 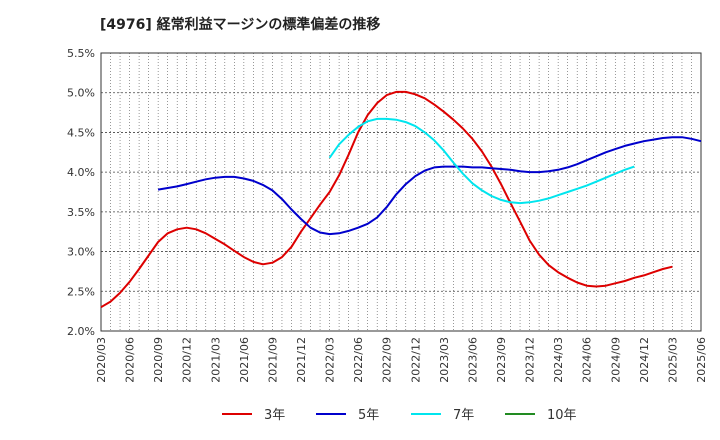 What do you see at coordinates (358, 360) in the screenshot?
I see `x-tick-label: 2022/06` at bounding box center [358, 360].